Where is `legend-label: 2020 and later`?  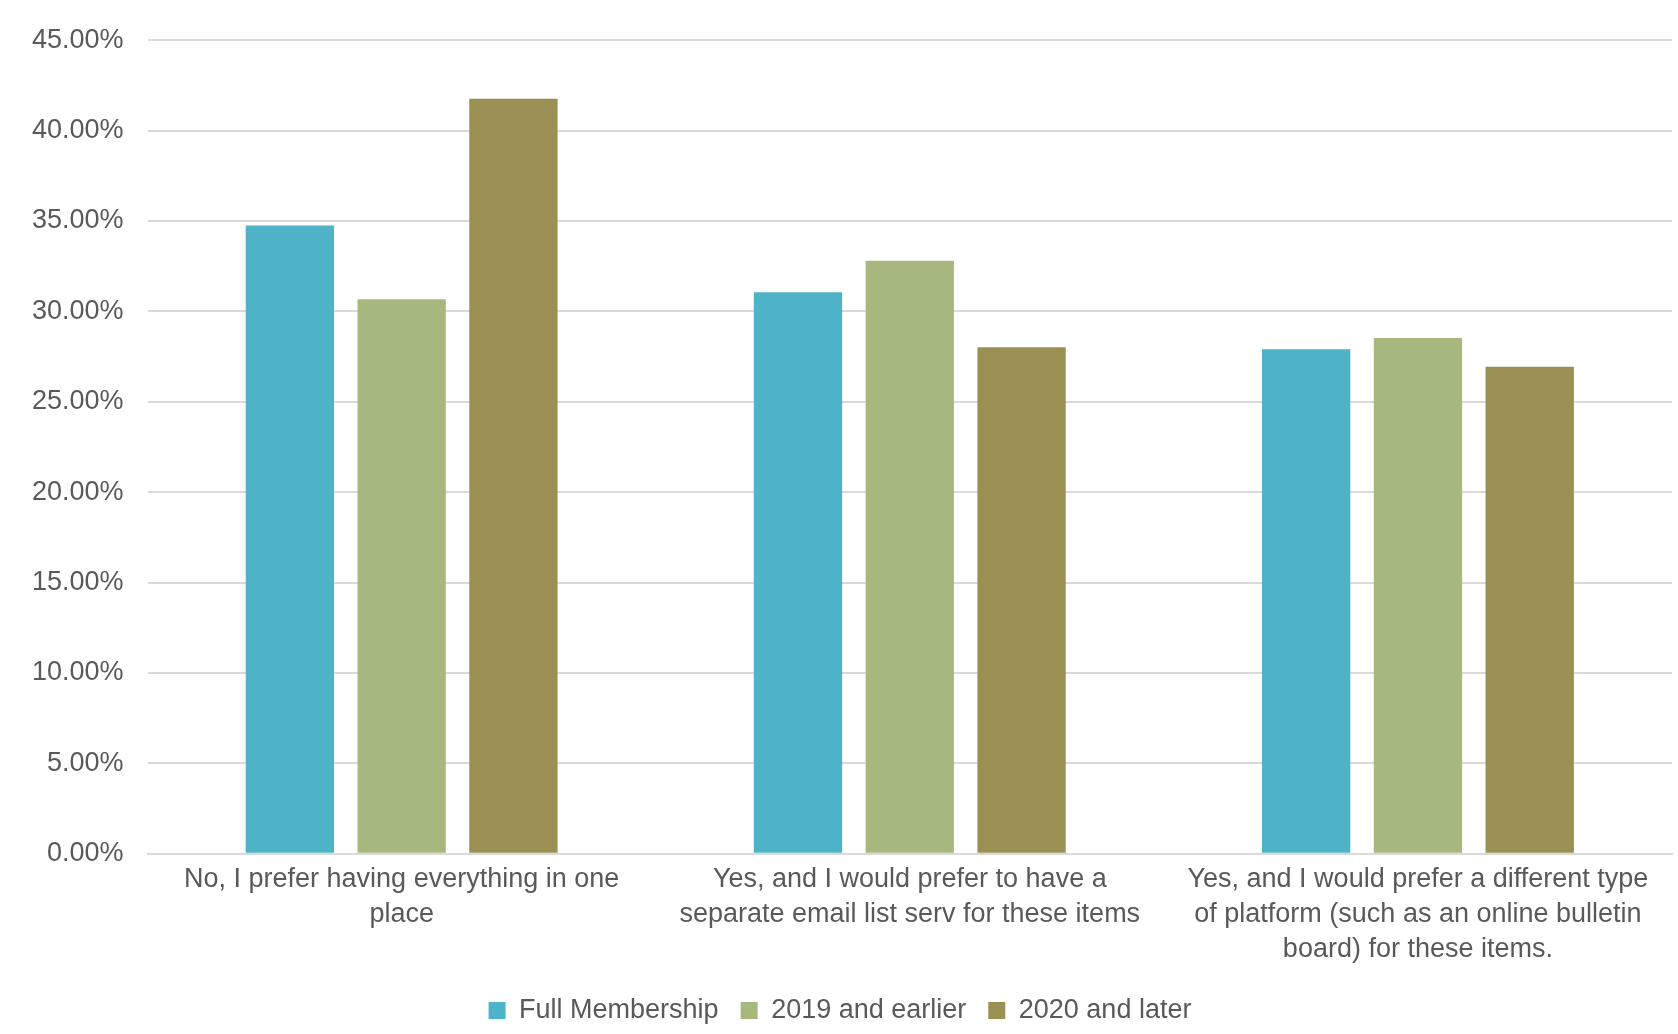
legend-label: 2020 and later is located at coordinates (1105, 1008).